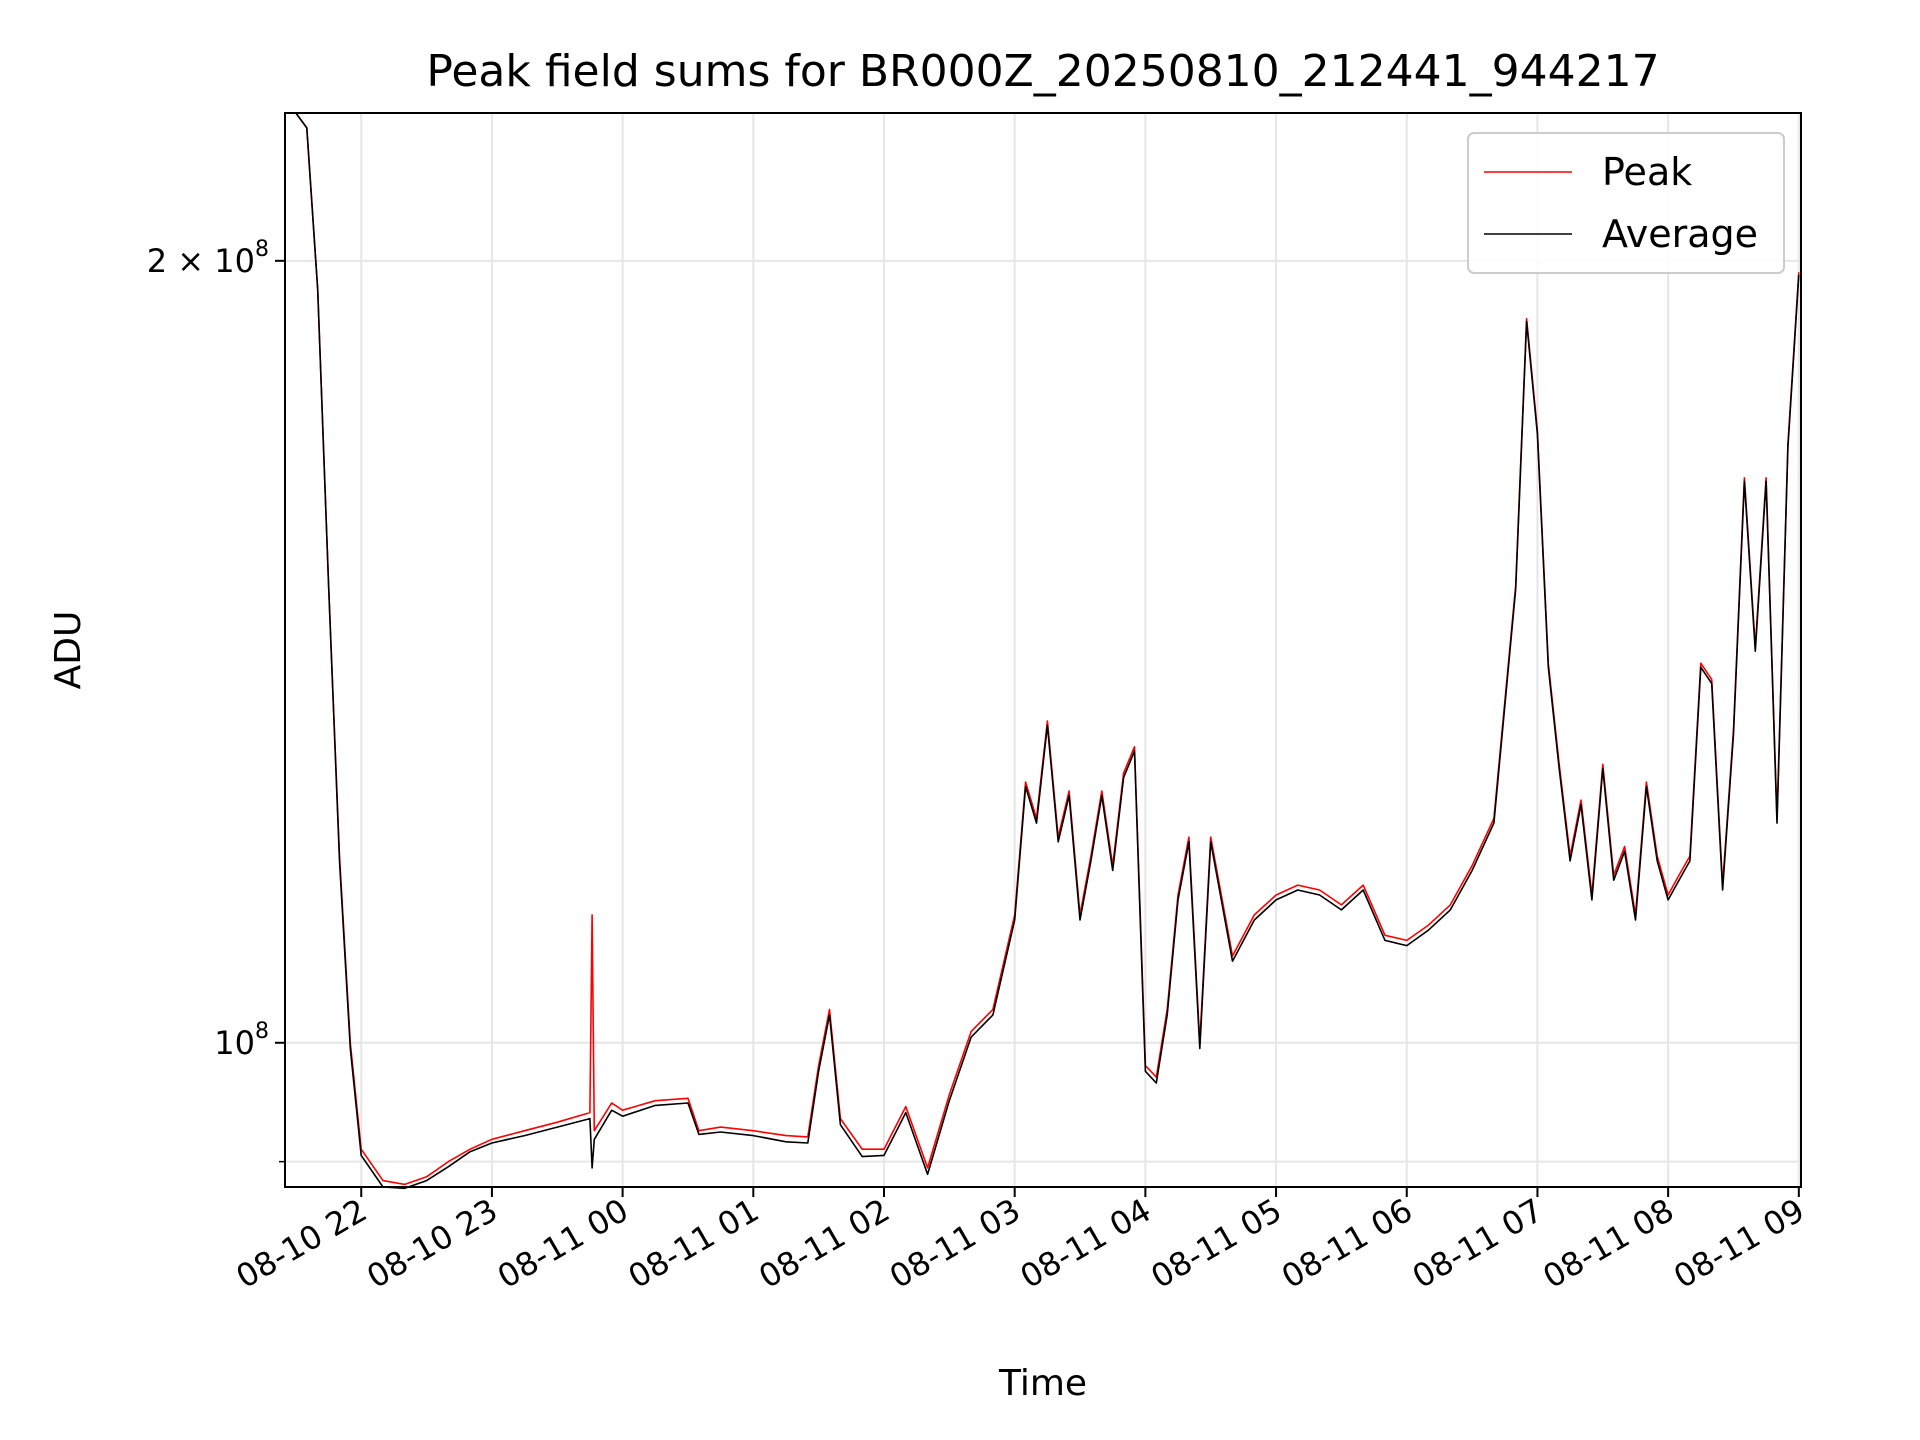 This screenshot has width=1920, height=1440. What do you see at coordinates (216, 700) in the screenshot?
I see `y-axis: 2 × 108 108` at bounding box center [216, 700].